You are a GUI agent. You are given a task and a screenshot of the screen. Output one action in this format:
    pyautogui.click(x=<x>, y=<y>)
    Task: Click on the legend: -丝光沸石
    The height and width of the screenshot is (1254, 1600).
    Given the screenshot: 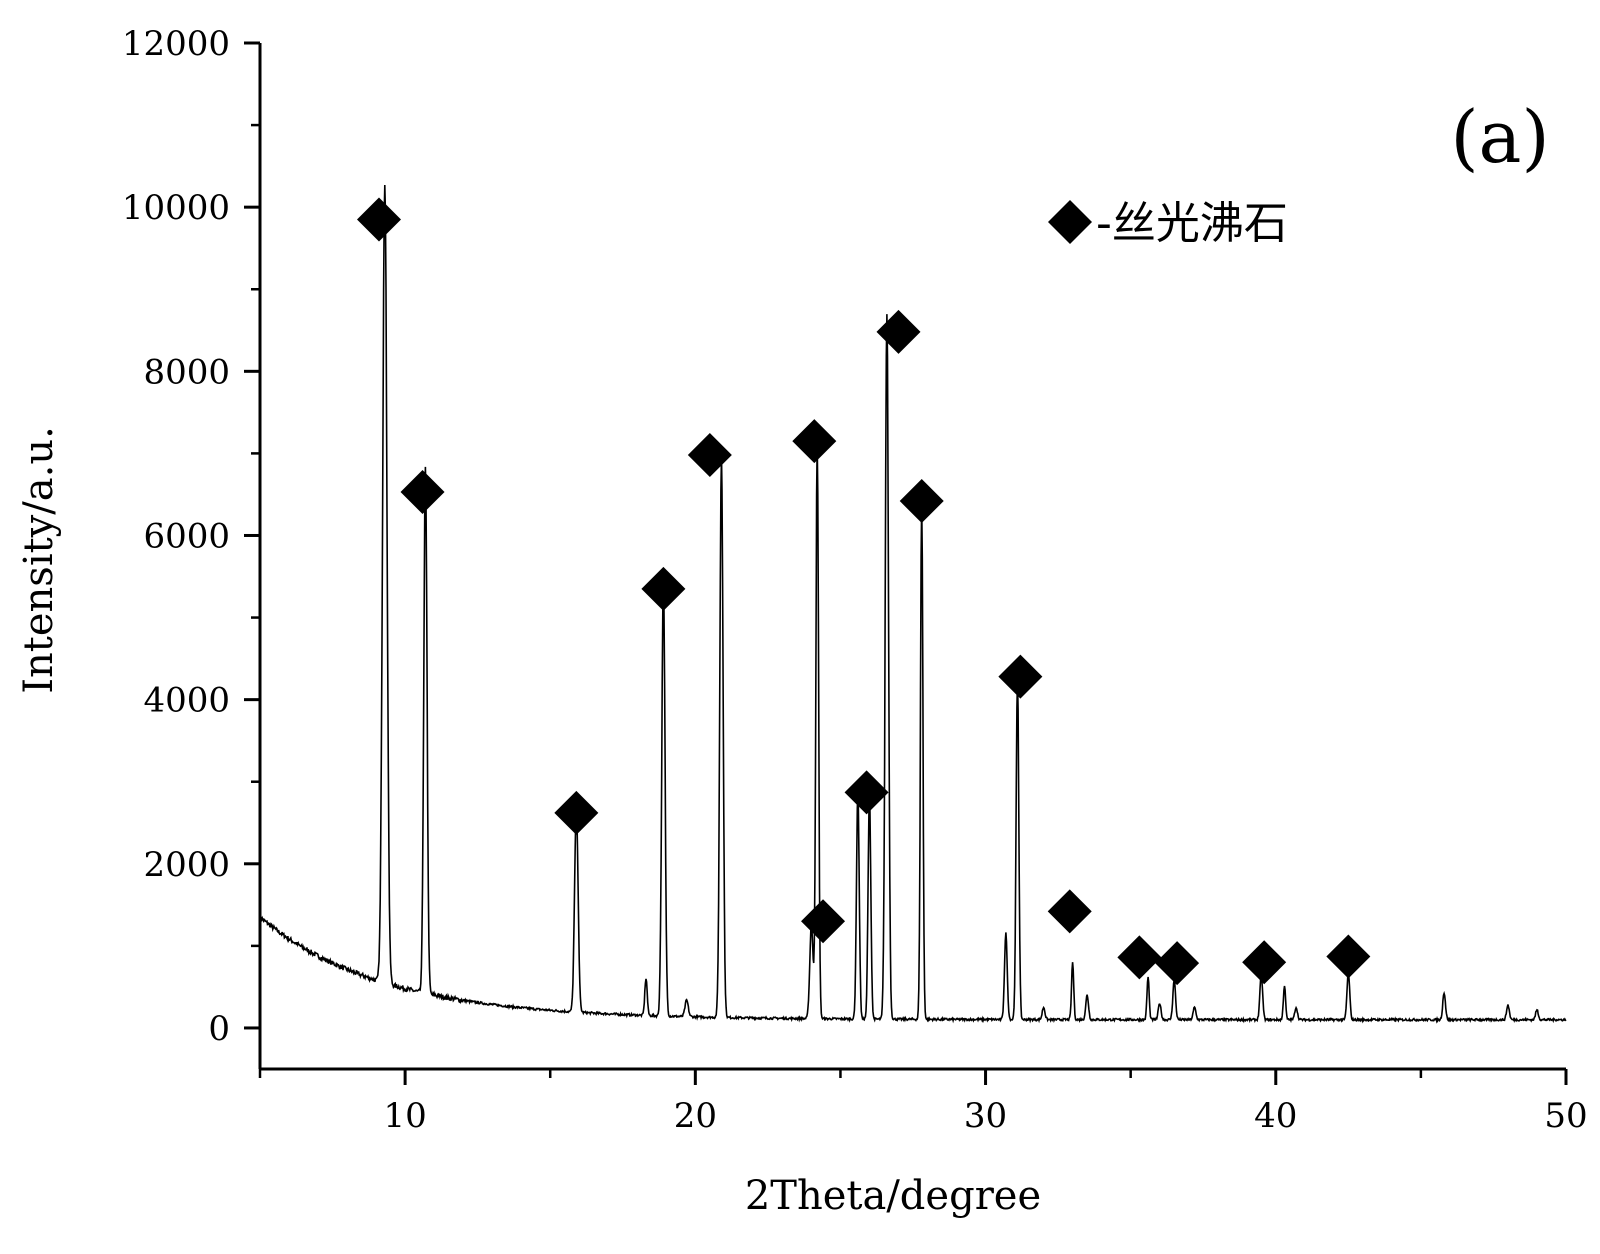 What is the action you would take?
    pyautogui.click(x=1168, y=223)
    